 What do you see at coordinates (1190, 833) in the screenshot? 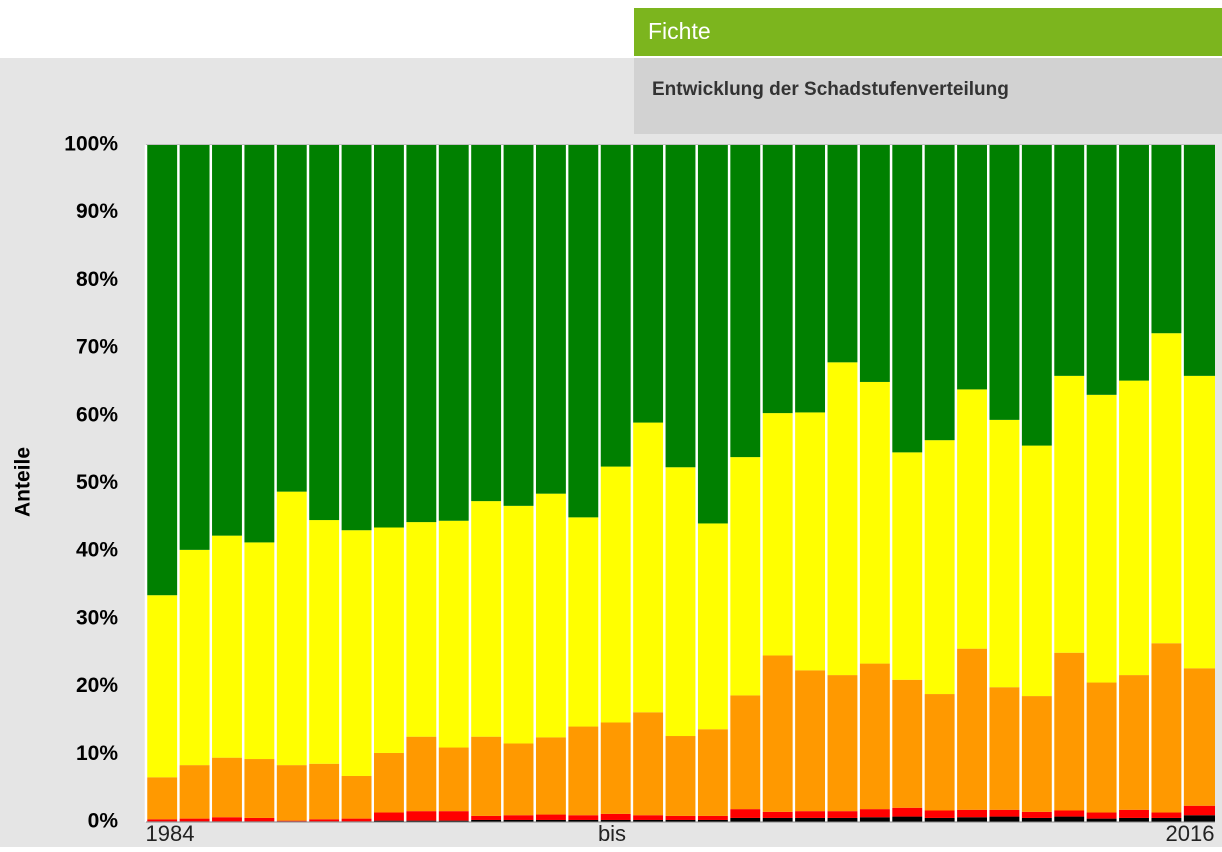
I see `x-annotation: 2016` at bounding box center [1190, 833].